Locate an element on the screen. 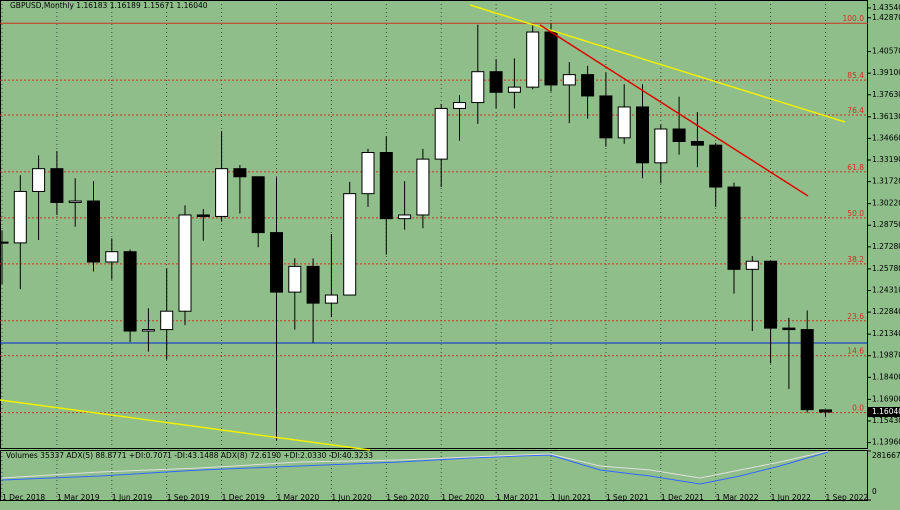  y-tick-label: 1.42870 is located at coordinates (886, 17).